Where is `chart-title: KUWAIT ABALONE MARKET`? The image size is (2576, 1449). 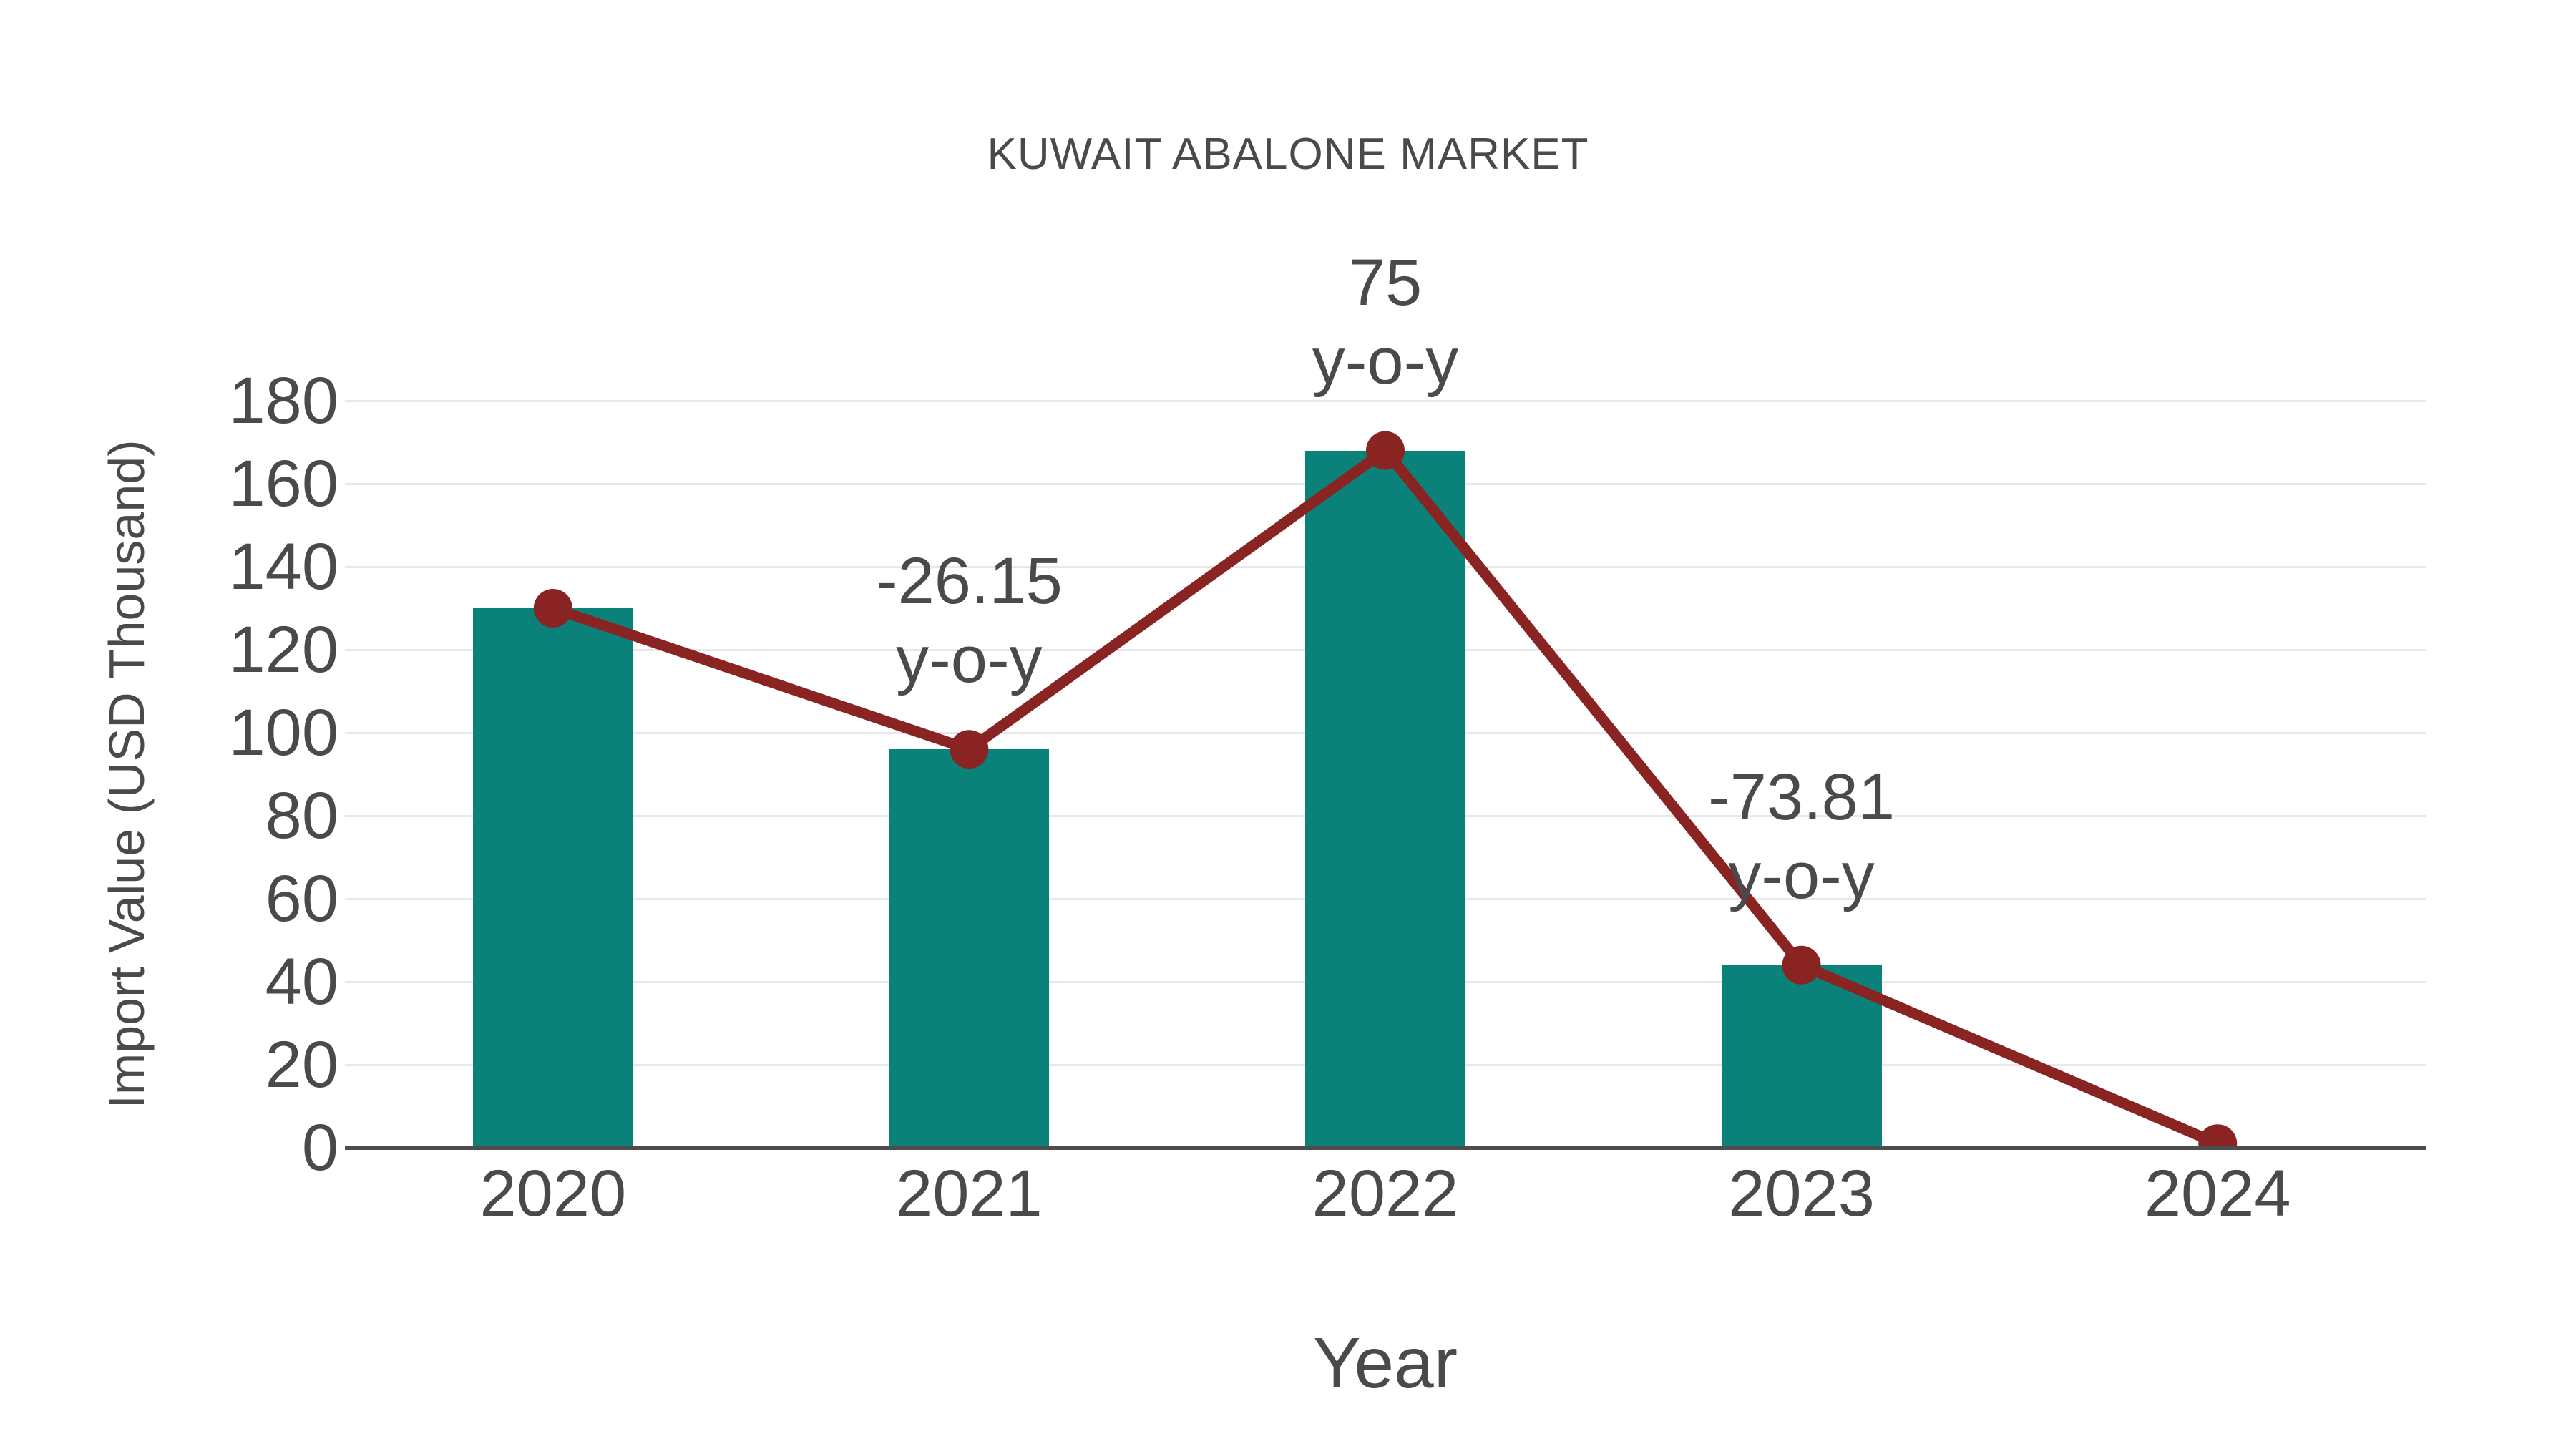
chart-title: KUWAIT ABALONE MARKET is located at coordinates (1288, 154).